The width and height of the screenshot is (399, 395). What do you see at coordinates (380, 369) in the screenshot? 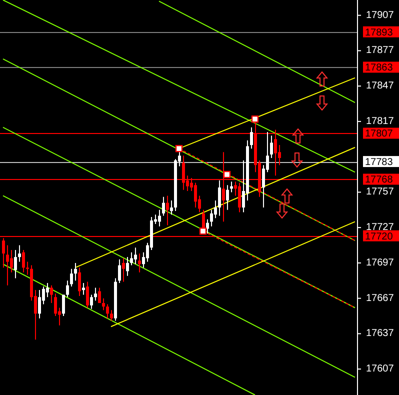
I see `y-tick-label: 17607` at bounding box center [380, 369].